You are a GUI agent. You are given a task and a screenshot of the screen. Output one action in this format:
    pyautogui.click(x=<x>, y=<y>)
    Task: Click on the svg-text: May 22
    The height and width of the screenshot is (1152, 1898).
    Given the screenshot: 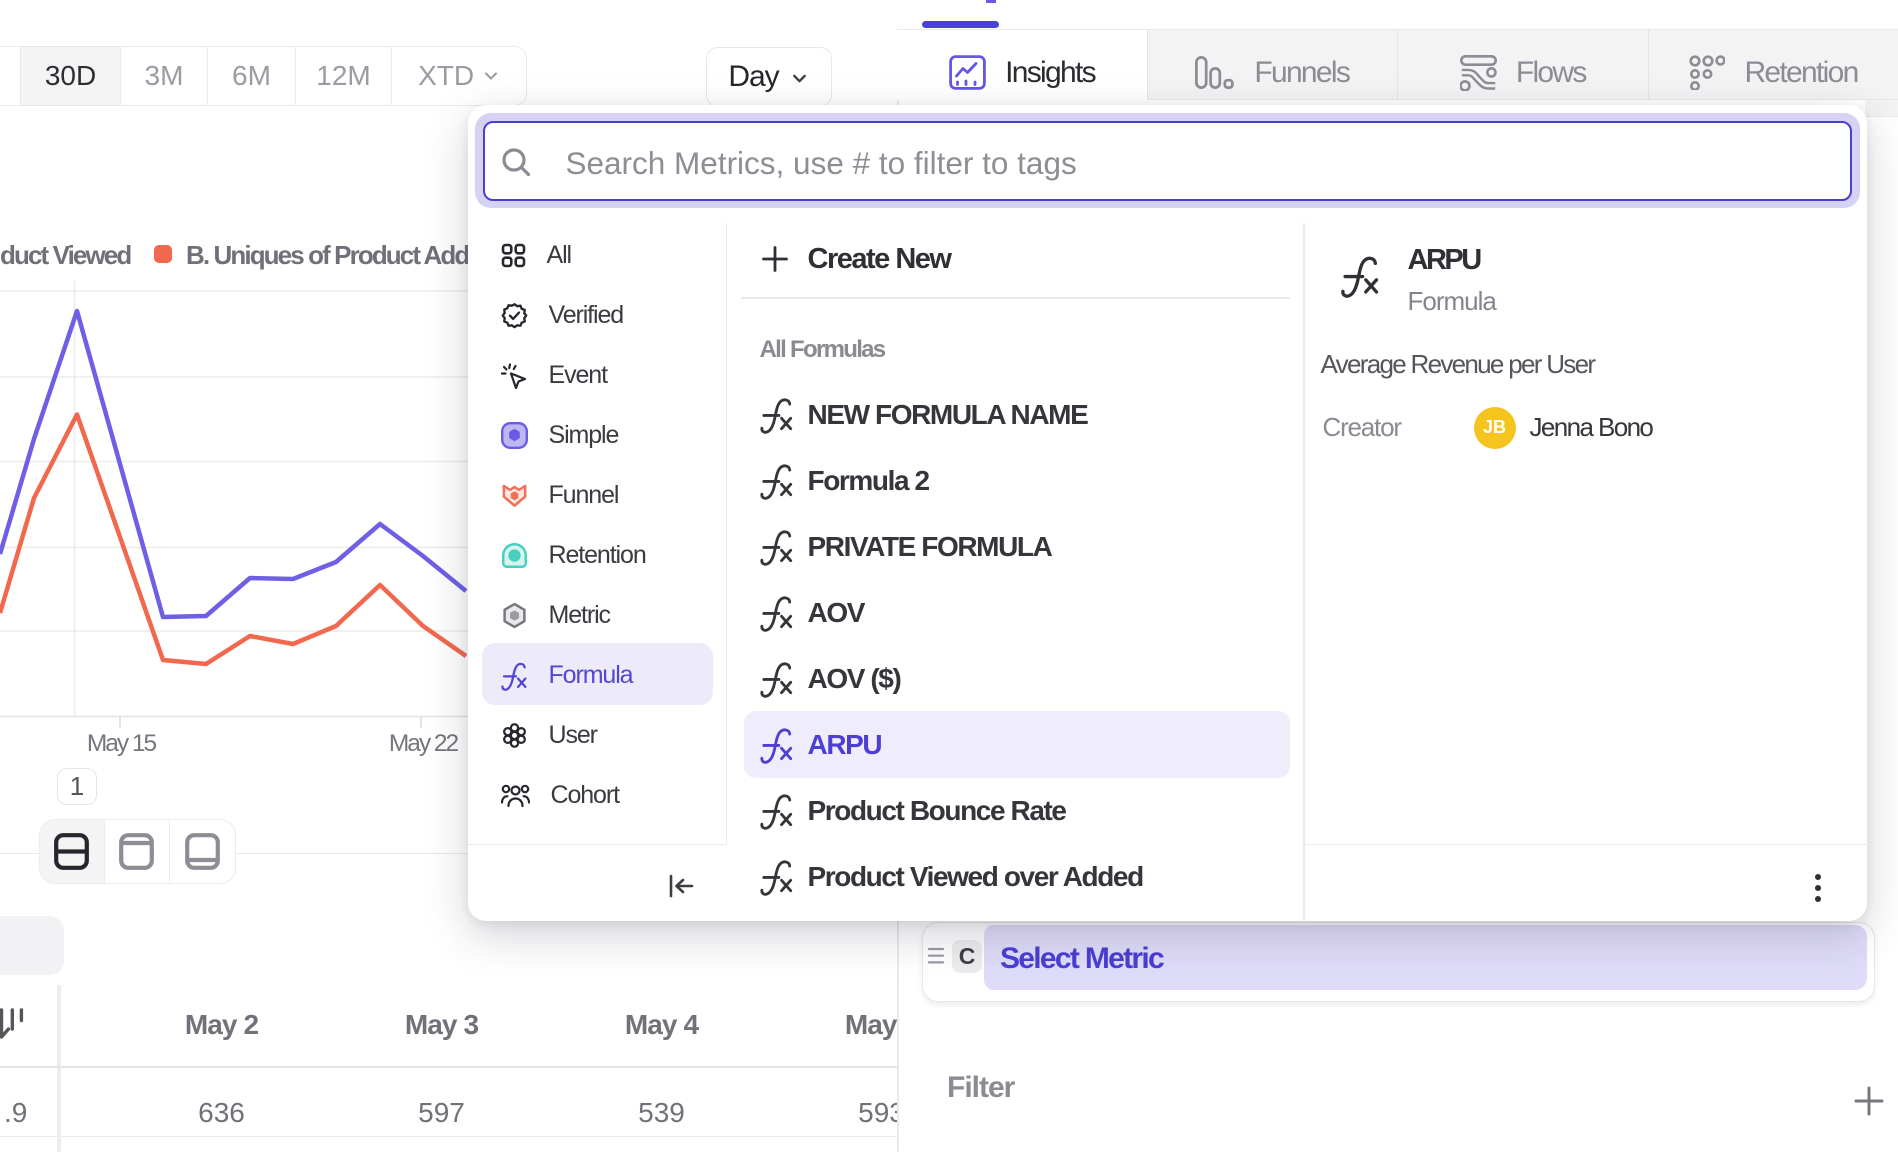 What is the action you would take?
    pyautogui.click(x=424, y=743)
    